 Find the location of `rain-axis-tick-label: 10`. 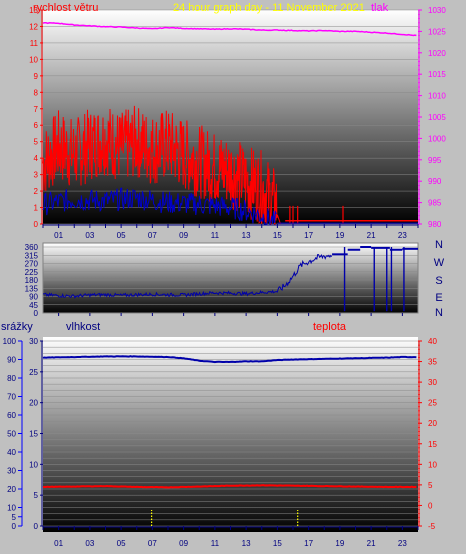

rain-axis-tick-label: 10 is located at coordinates (11, 508).